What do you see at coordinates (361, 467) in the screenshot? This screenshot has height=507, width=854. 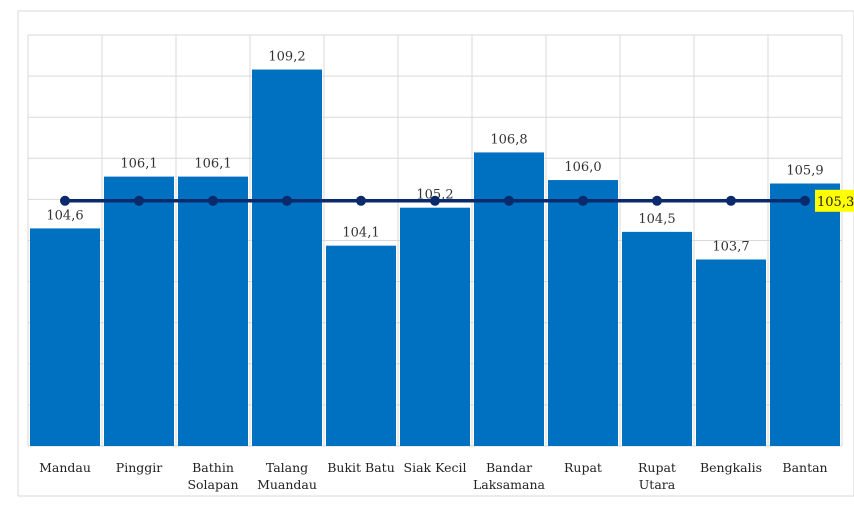 I see `category-label: Bukit Batu` at bounding box center [361, 467].